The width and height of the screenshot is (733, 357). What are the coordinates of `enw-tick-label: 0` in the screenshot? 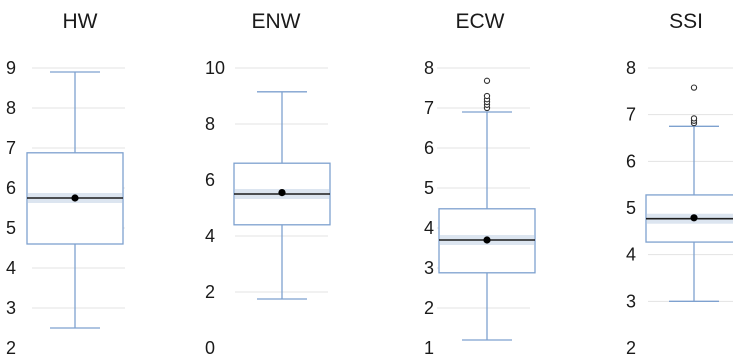 It's located at (210, 347).